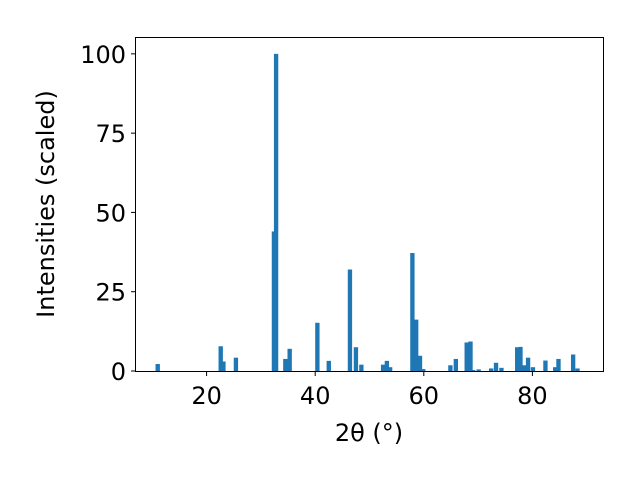  I want to click on y-tick-label: 50, so click(110, 213).